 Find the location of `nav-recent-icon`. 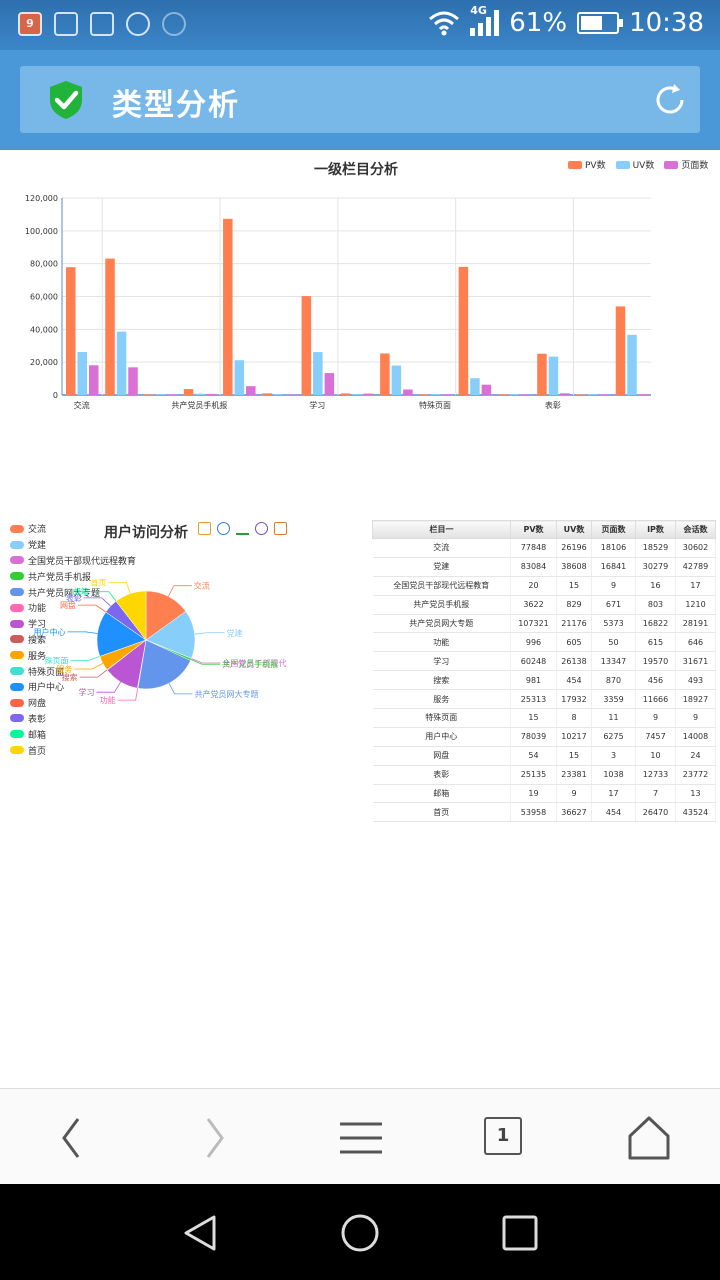

nav-recent-icon is located at coordinates (520, 1233).